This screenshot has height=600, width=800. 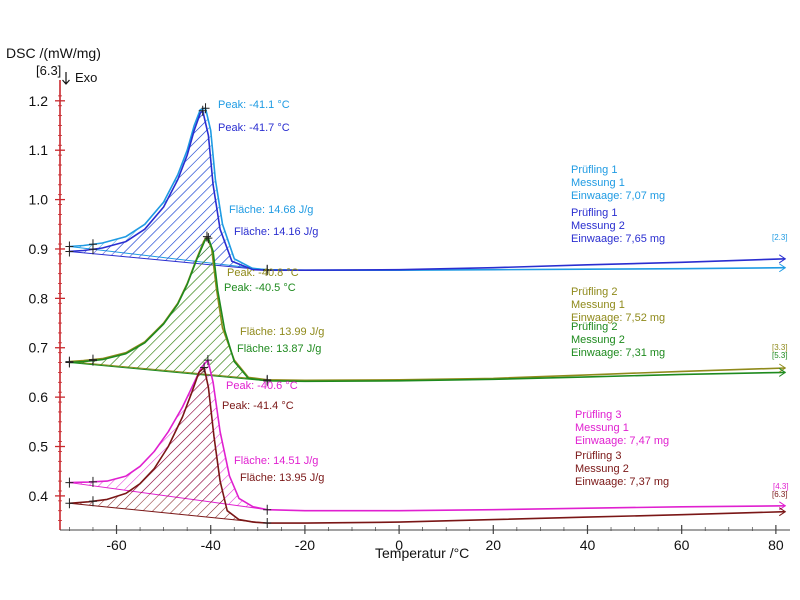 I want to click on segment-end-marker: [6.3], so click(x=780, y=494).